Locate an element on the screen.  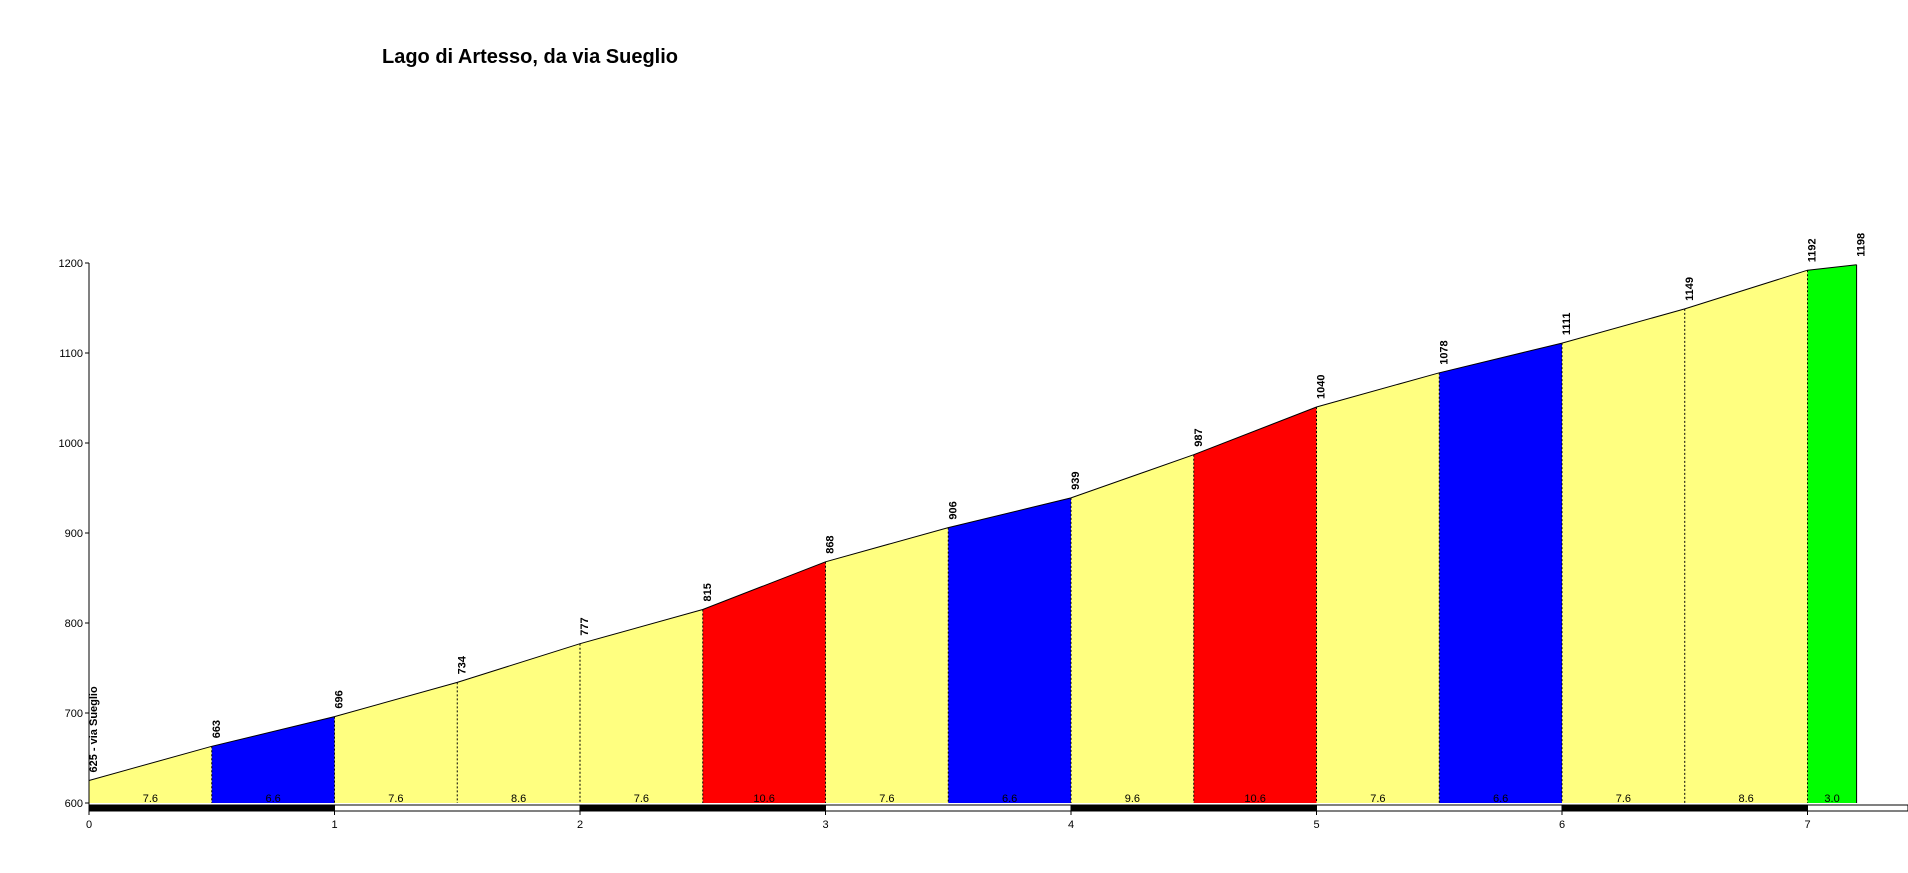
elevation-label: 1111 is located at coordinates (1567, 323).